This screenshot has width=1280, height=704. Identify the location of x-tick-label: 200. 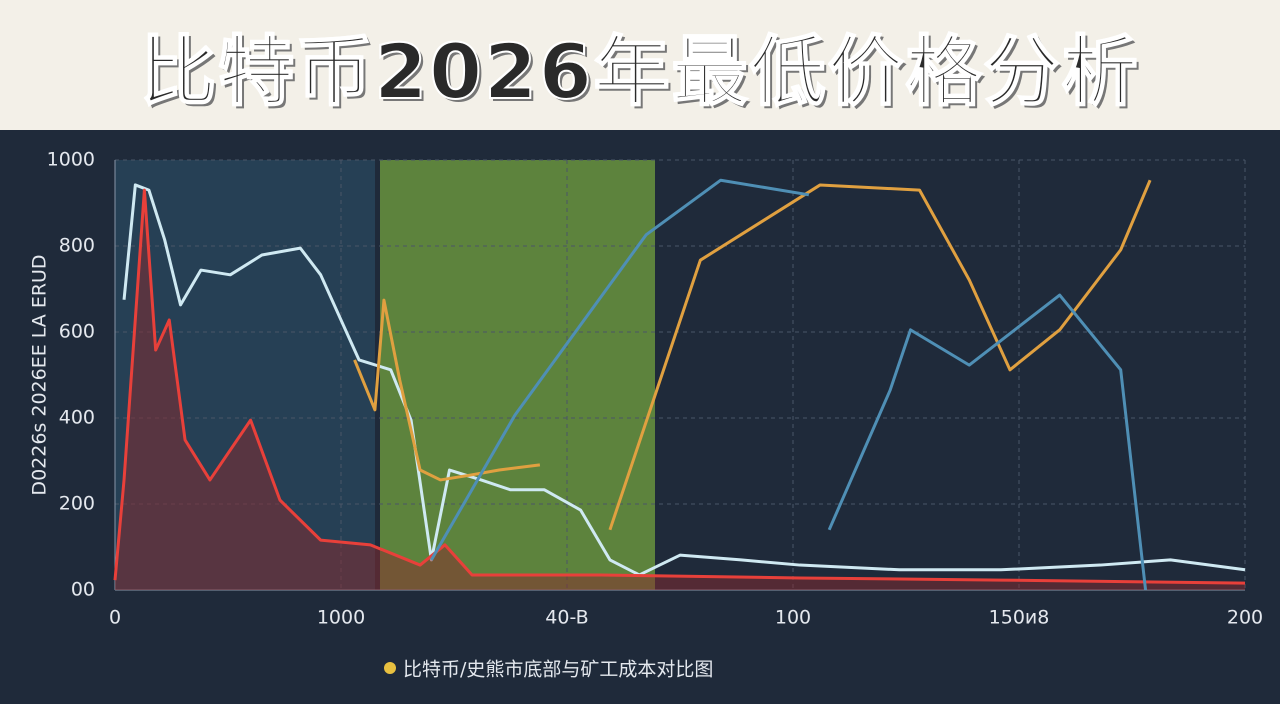
(1245, 618).